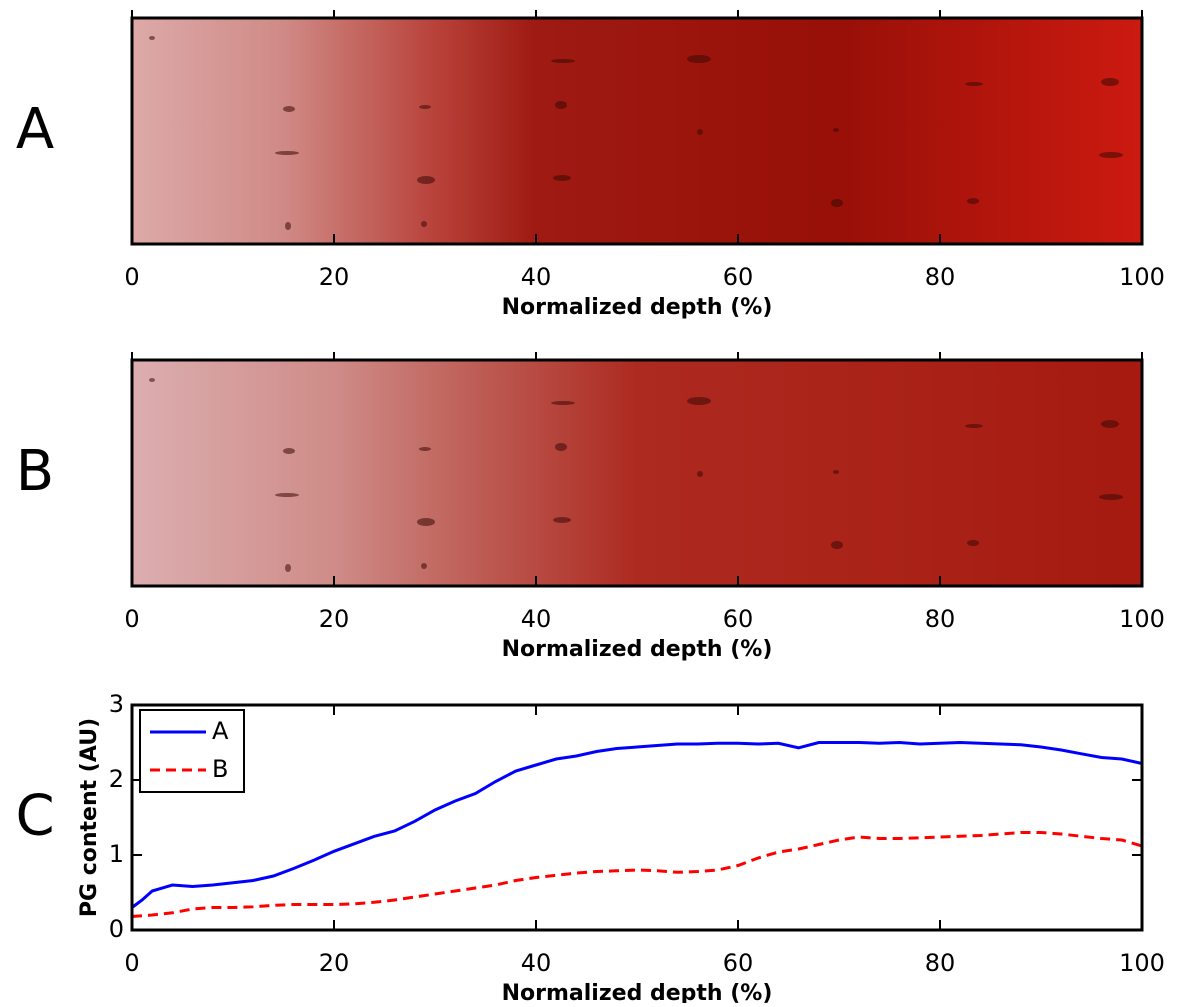 The height and width of the screenshot is (1007, 1183). Describe the element at coordinates (89, 817) in the screenshot. I see `y-axis-label: PG content (AU)` at that location.